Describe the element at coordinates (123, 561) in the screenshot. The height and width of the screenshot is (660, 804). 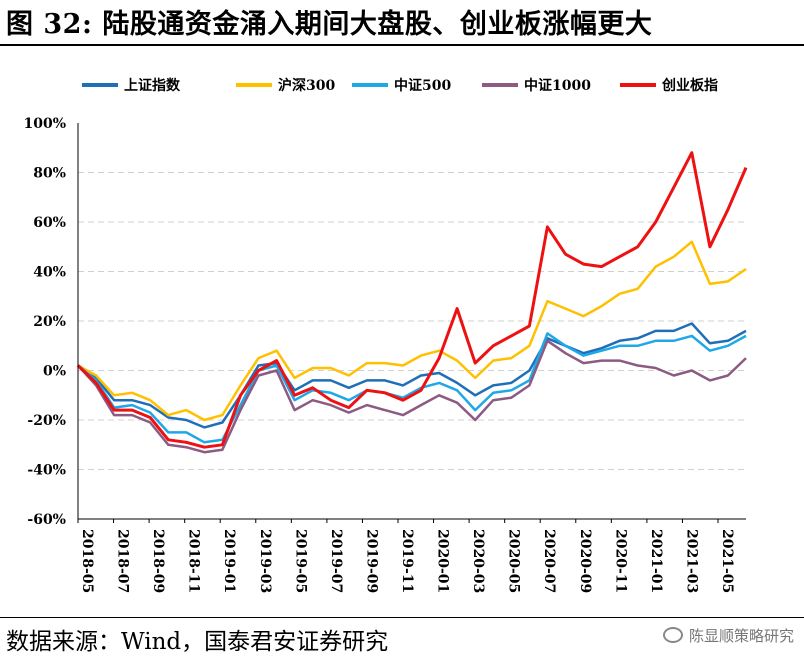
I see `x-tick-label: 2018-07` at that location.